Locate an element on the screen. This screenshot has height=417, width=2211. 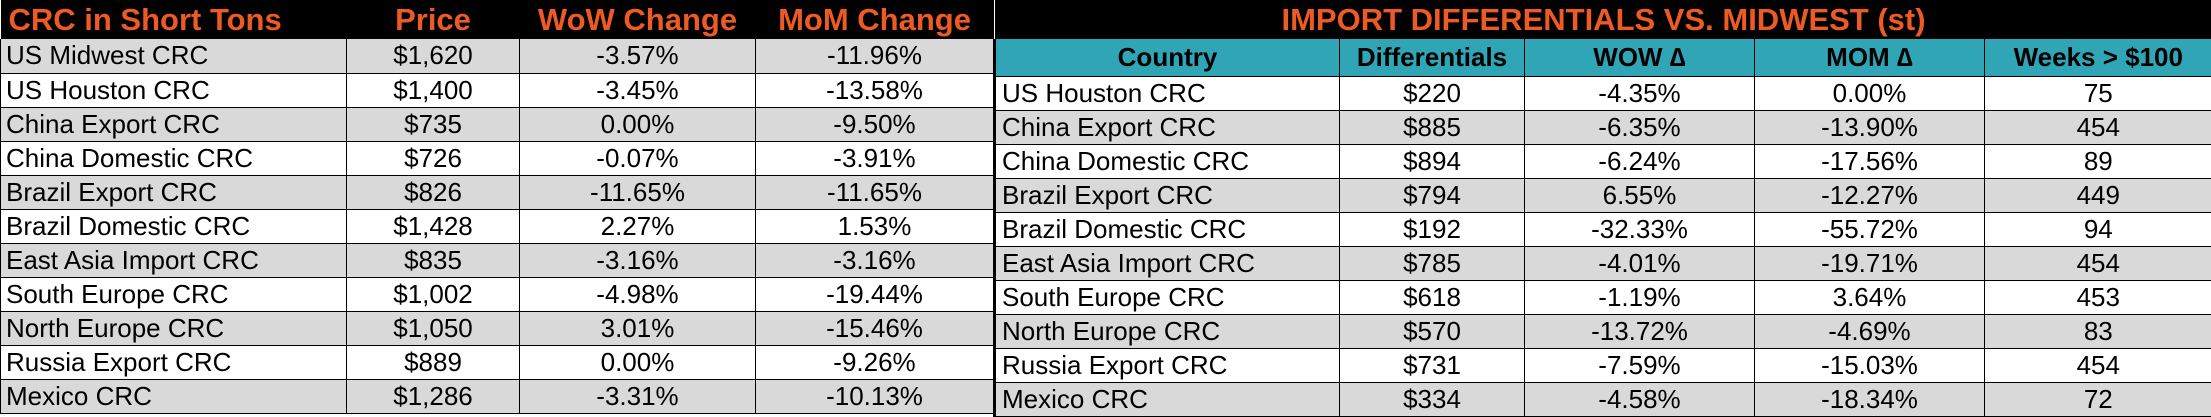
wow-delta-cell: -4.35% is located at coordinates (1639, 93).